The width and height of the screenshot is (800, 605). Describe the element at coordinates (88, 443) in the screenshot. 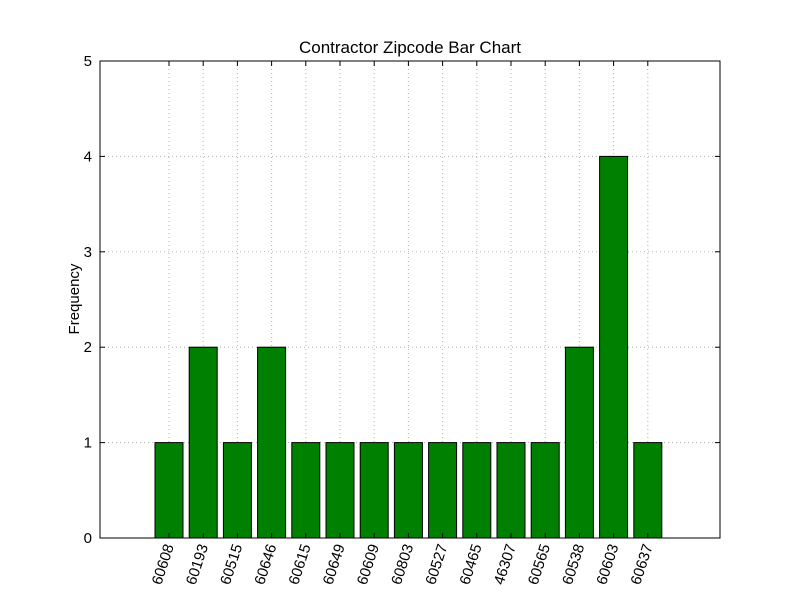

I see `y-tick-label: 1` at that location.